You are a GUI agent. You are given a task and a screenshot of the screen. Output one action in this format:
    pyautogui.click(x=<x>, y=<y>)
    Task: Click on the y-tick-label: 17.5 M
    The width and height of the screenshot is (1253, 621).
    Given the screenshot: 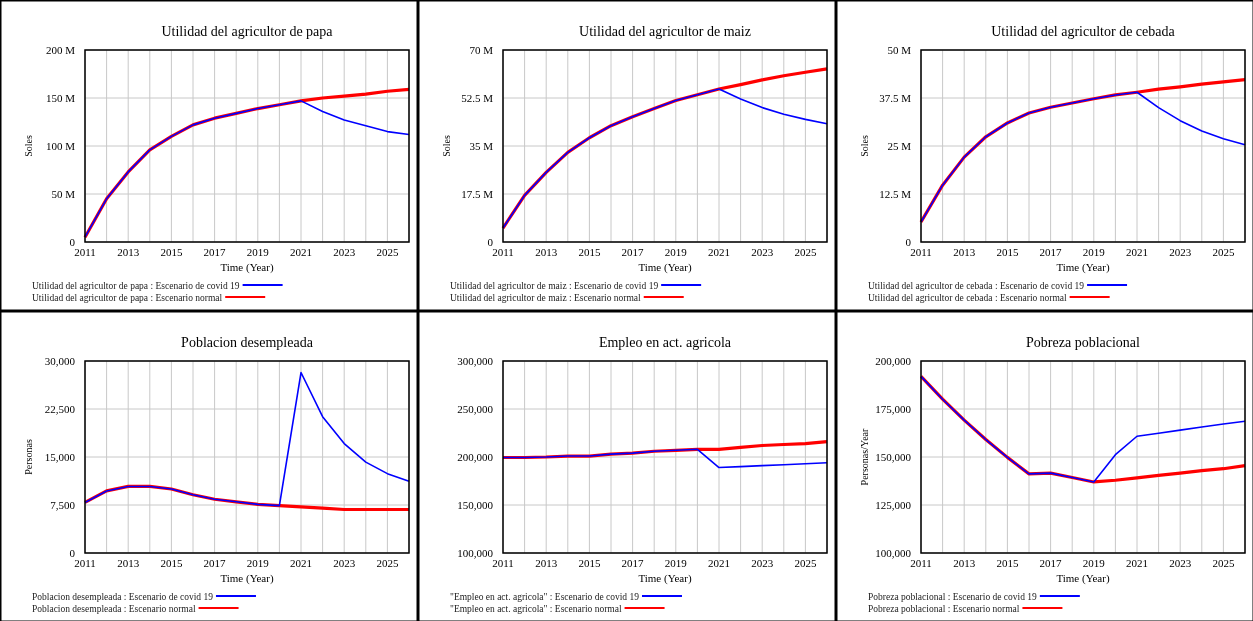 What is the action you would take?
    pyautogui.click(x=477, y=194)
    